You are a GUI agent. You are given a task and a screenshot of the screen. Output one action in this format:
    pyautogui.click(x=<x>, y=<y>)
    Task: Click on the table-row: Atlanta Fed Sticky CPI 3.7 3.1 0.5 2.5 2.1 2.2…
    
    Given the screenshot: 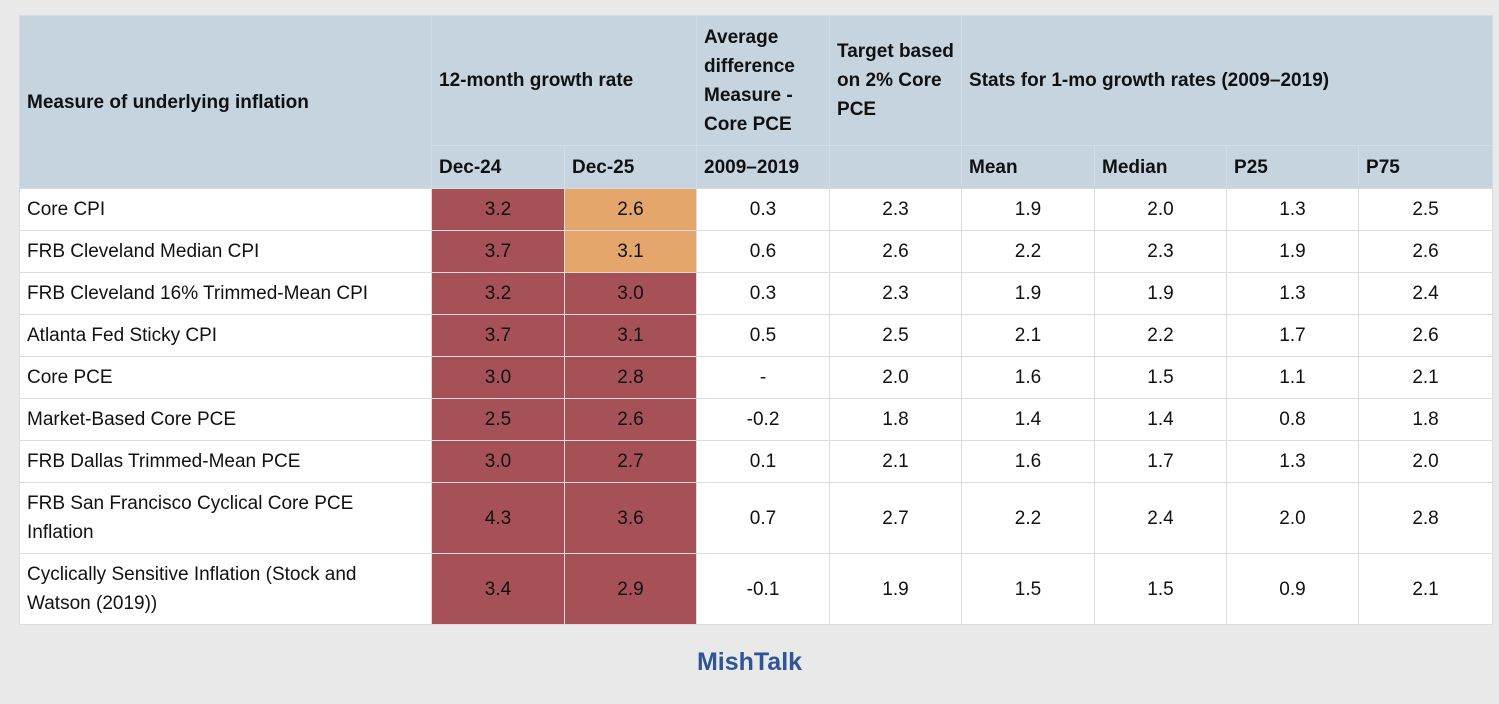 What is the action you would take?
    pyautogui.click(x=756, y=335)
    